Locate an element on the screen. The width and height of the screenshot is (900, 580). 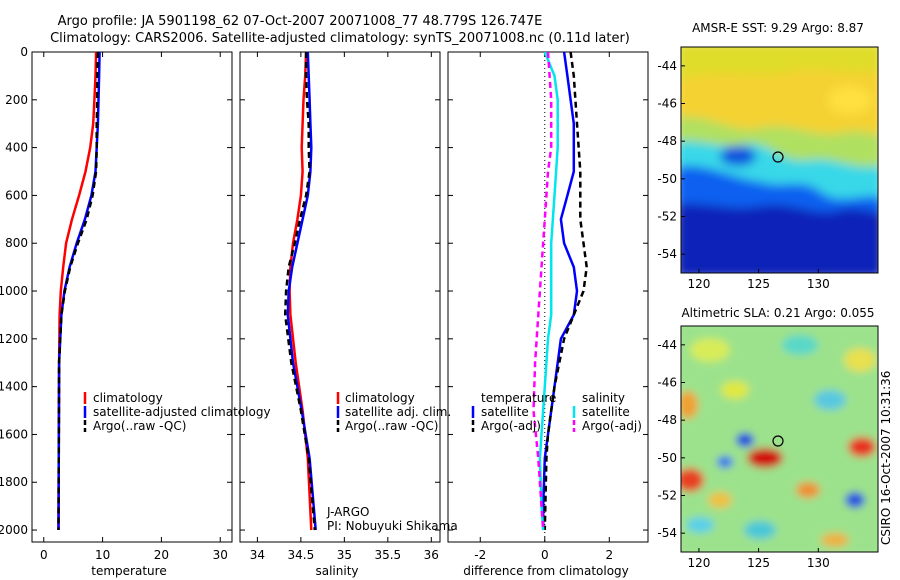
salinity-series-climatology is located at coordinates (300, 291).